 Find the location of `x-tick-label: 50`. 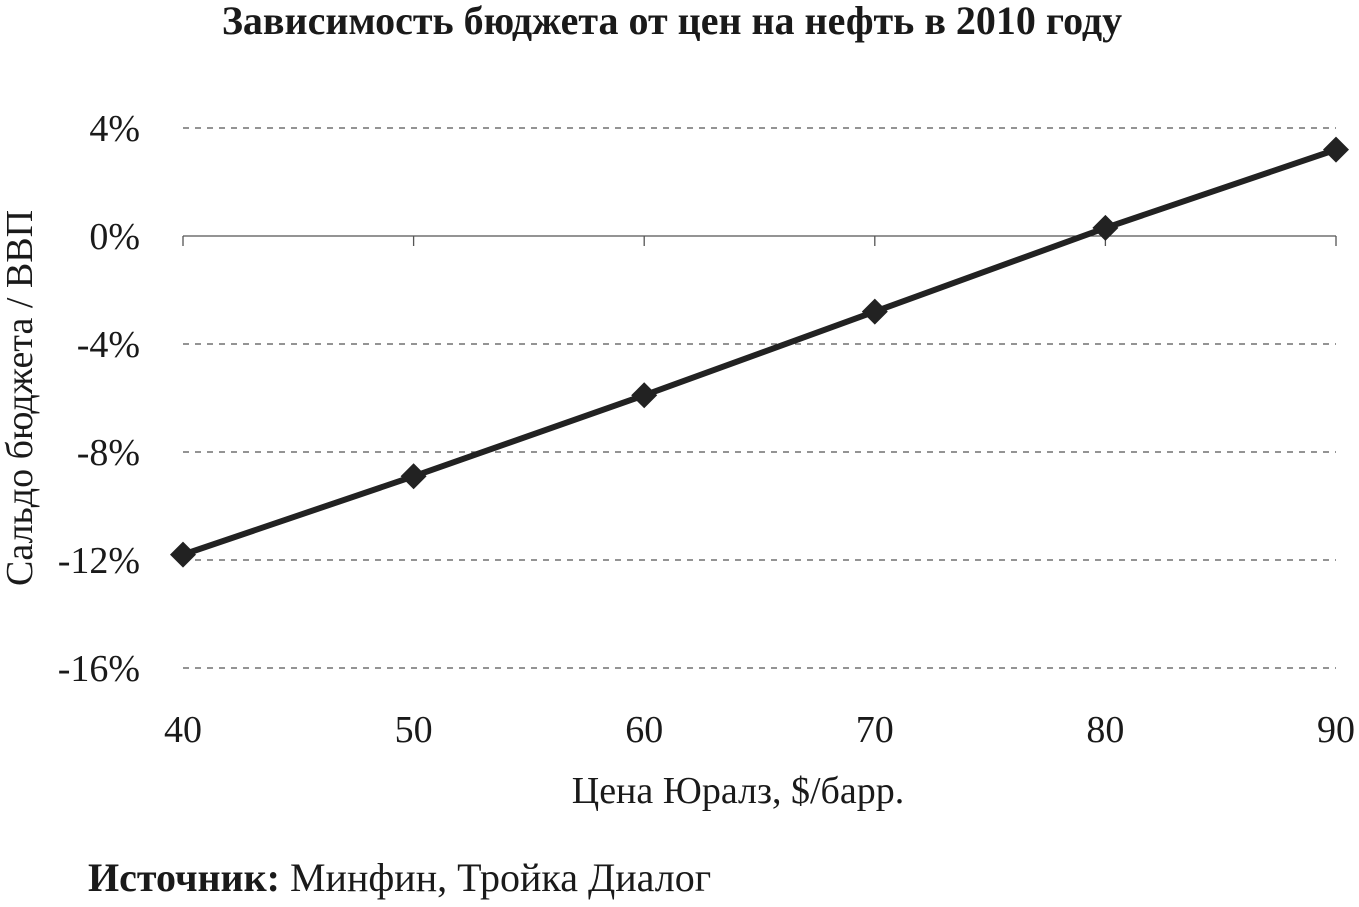

x-tick-label: 50 is located at coordinates (414, 730).